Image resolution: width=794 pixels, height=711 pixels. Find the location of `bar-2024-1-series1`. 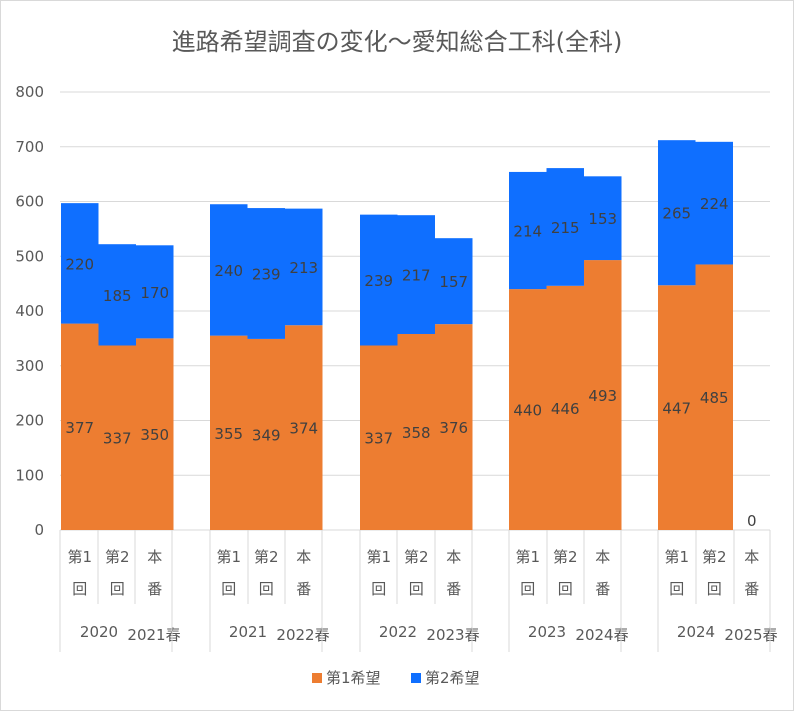

bar-2024-1-series1 is located at coordinates (714, 397).